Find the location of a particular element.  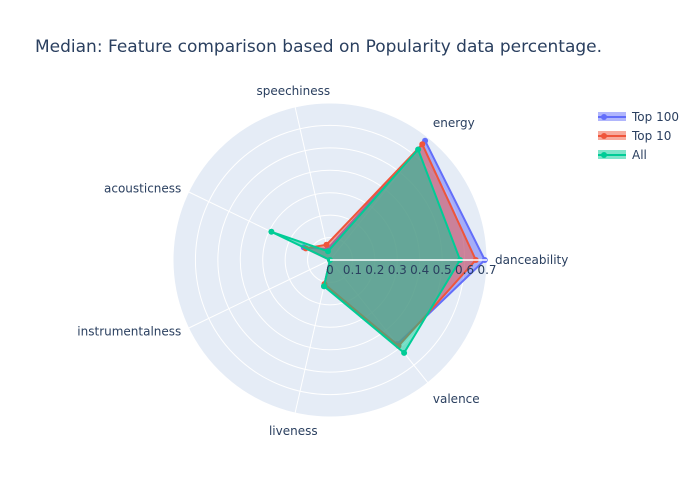

axis-label-danceability: danceability is located at coordinates (531, 260).